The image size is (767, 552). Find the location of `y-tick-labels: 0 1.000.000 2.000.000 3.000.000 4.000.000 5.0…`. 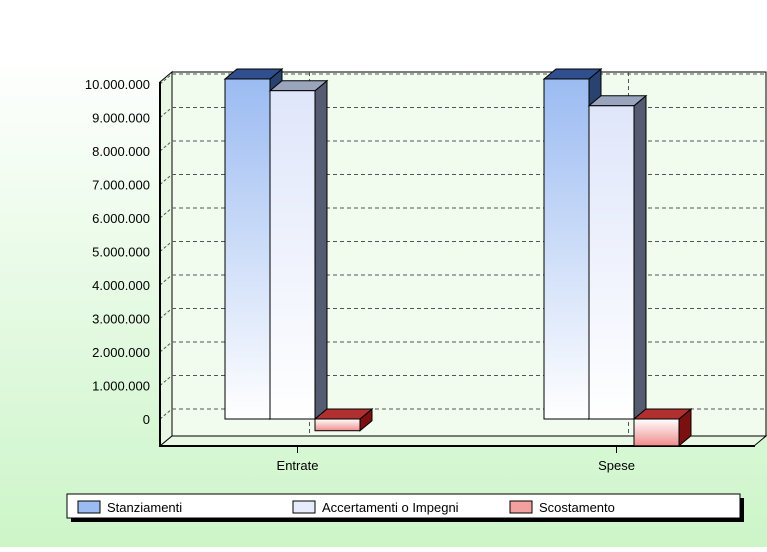

y-tick-labels: 0 1.000.000 2.000.000 3.000.000 4.000.000 5.0… is located at coordinates (117, 252).